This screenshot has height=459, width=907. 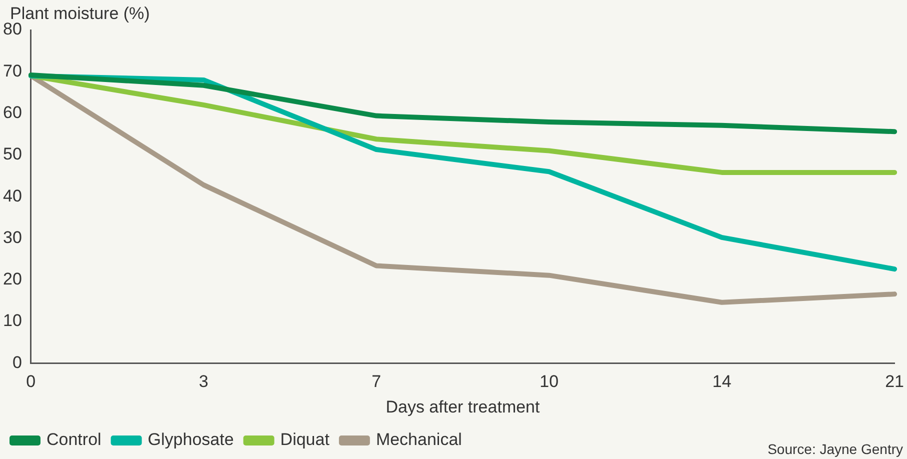 I want to click on legend-label: Control, so click(x=74, y=440).